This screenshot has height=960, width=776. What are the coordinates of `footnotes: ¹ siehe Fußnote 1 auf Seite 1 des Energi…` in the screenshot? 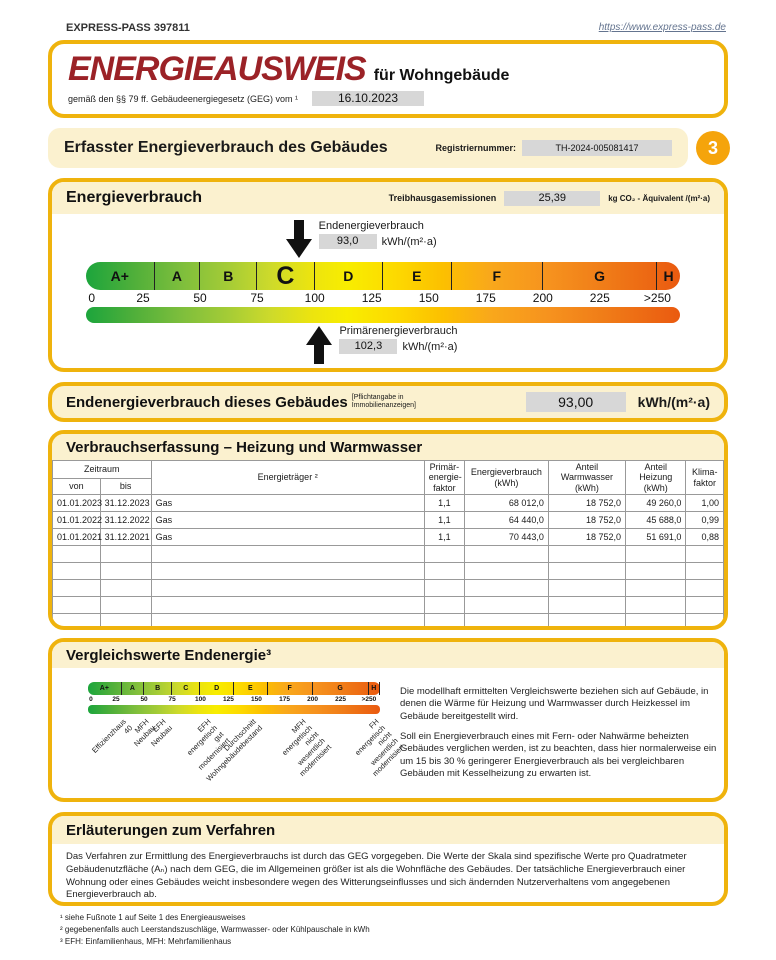 It's located at (215, 930).